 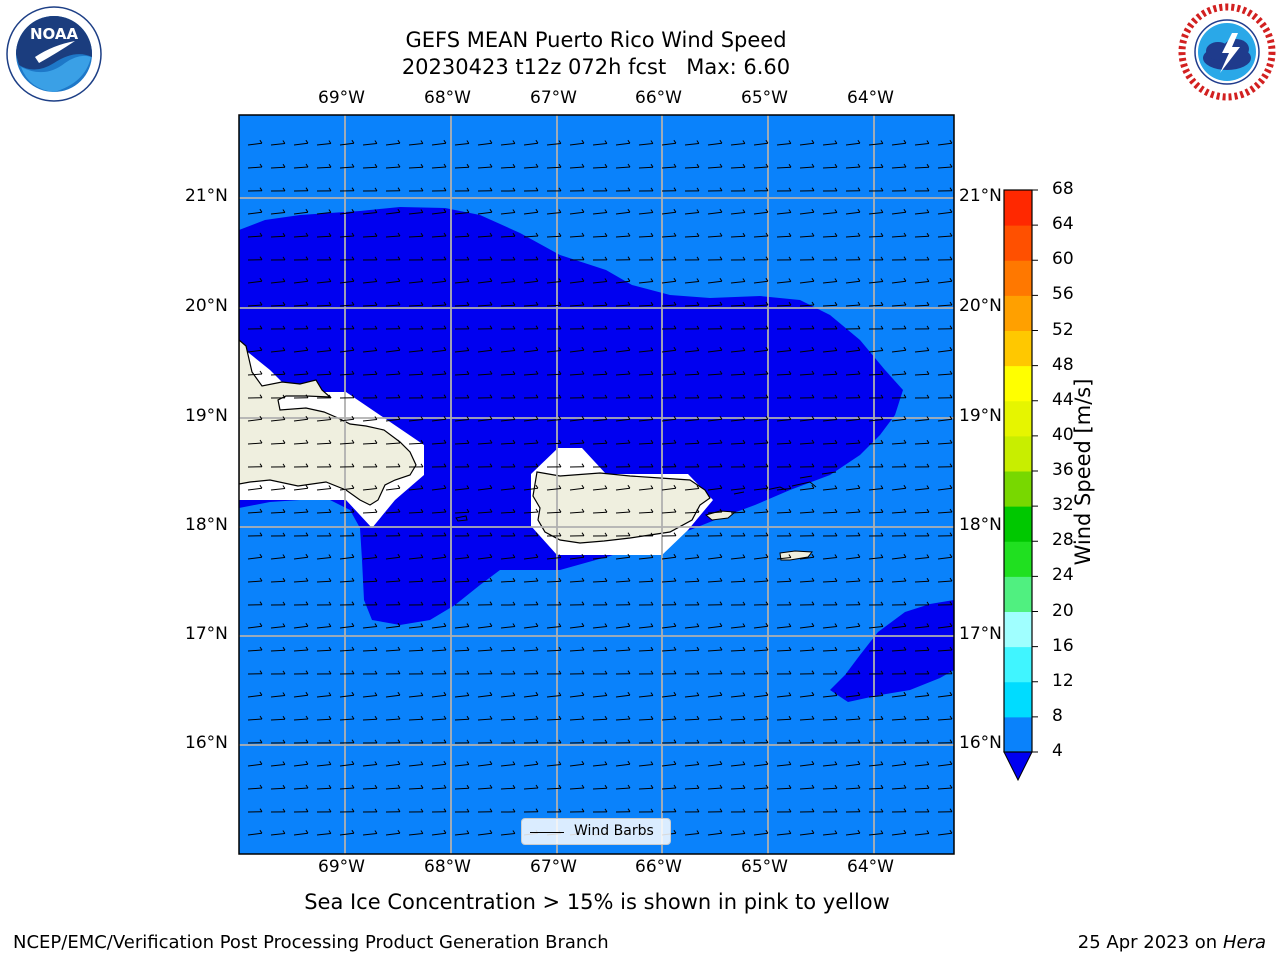 I want to click on footer-date: 25 Apr 2023 on Hera, so click(x=1172, y=942).